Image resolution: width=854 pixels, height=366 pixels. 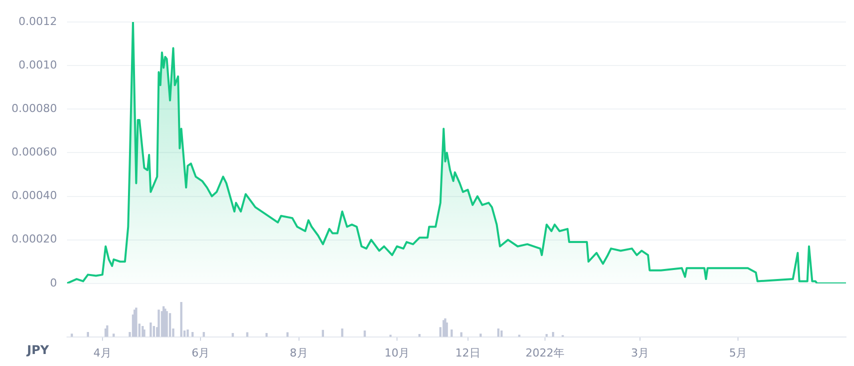 I want to click on y-tick-label: 0.00060, so click(x=34, y=152).